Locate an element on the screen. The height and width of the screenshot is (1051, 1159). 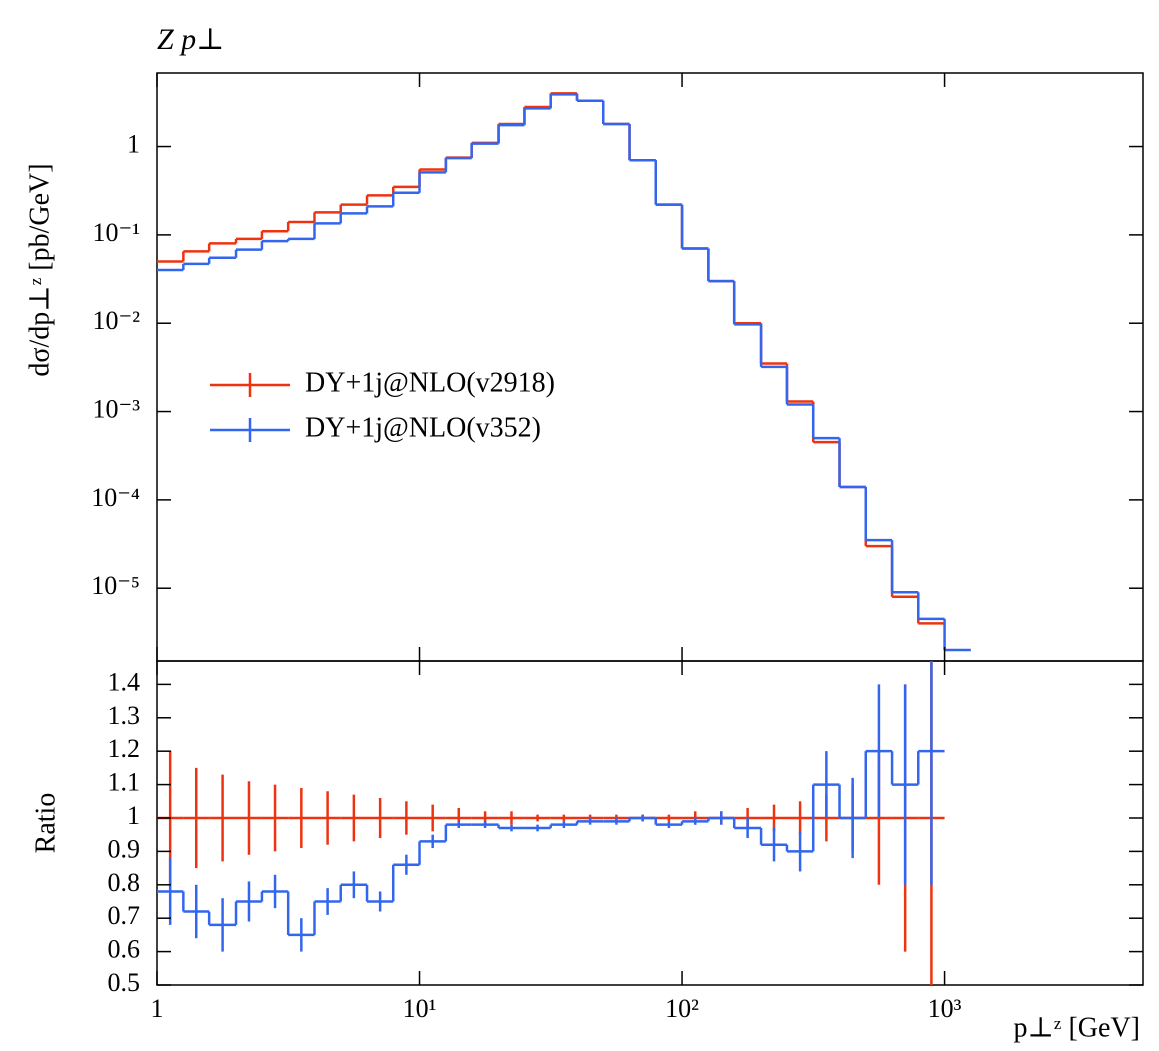
ratio-axis-label: Ratio is located at coordinates (45, 823).